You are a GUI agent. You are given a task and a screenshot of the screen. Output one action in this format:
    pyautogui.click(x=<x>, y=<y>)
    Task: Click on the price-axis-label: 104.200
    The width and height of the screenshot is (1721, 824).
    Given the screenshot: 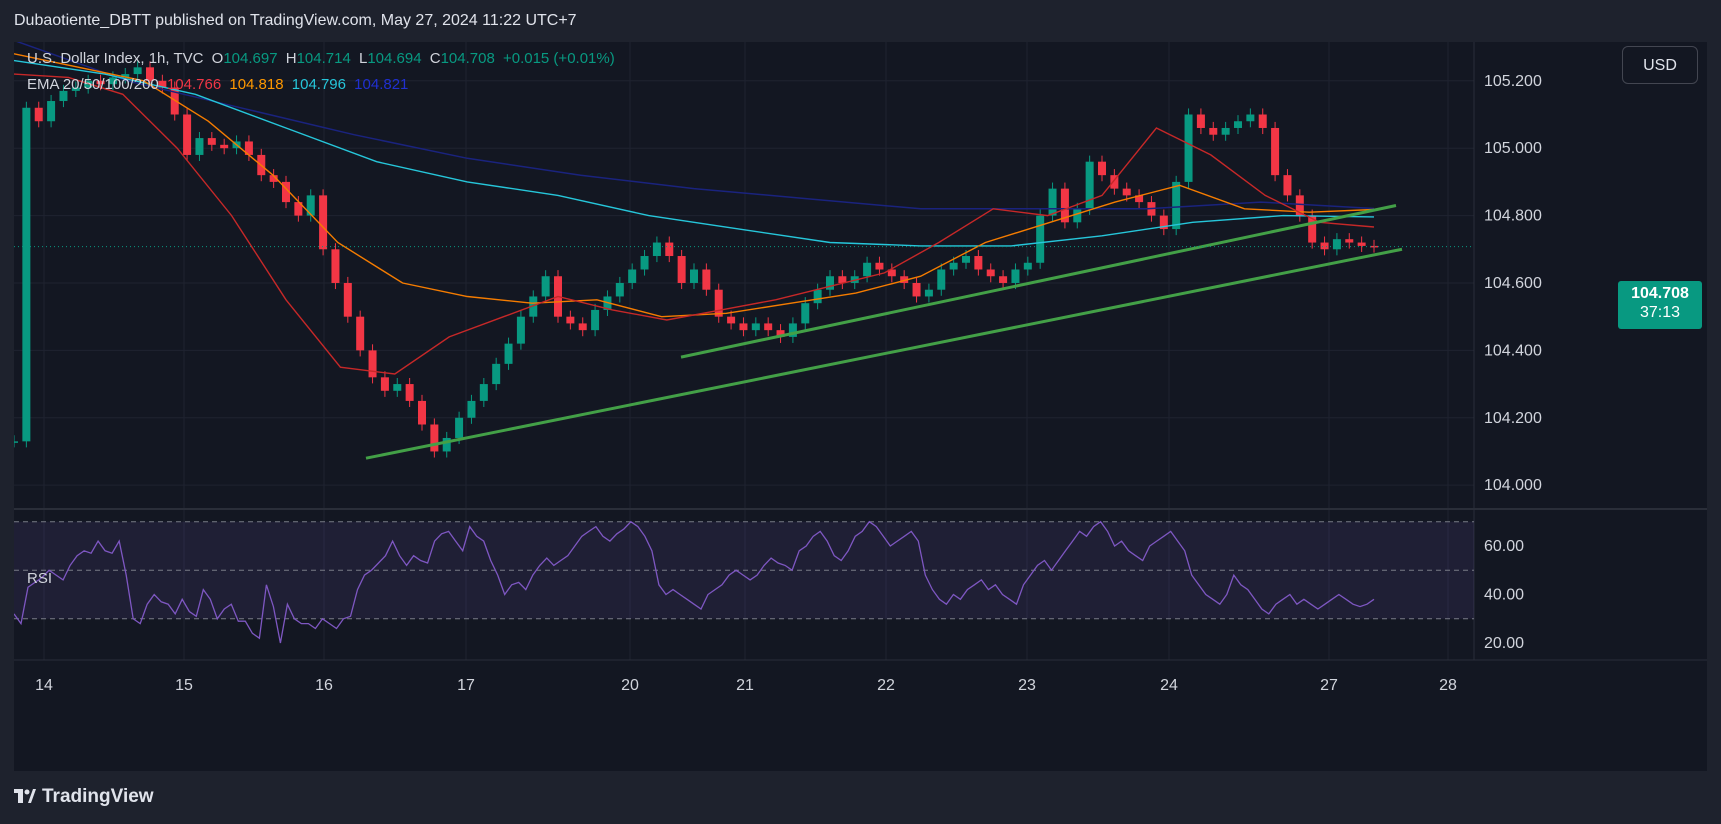 What is the action you would take?
    pyautogui.click(x=1513, y=418)
    